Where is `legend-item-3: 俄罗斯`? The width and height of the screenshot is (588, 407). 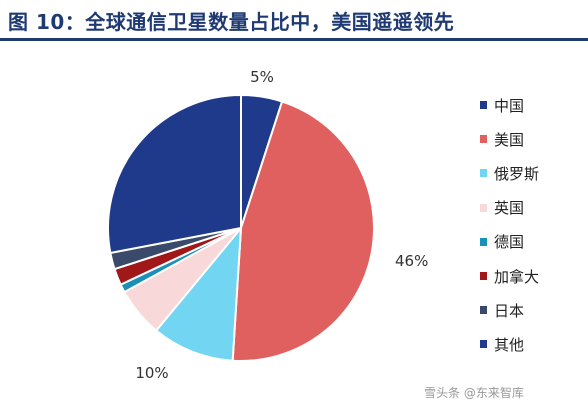
legend-item-3: 俄罗斯 is located at coordinates (509, 173).